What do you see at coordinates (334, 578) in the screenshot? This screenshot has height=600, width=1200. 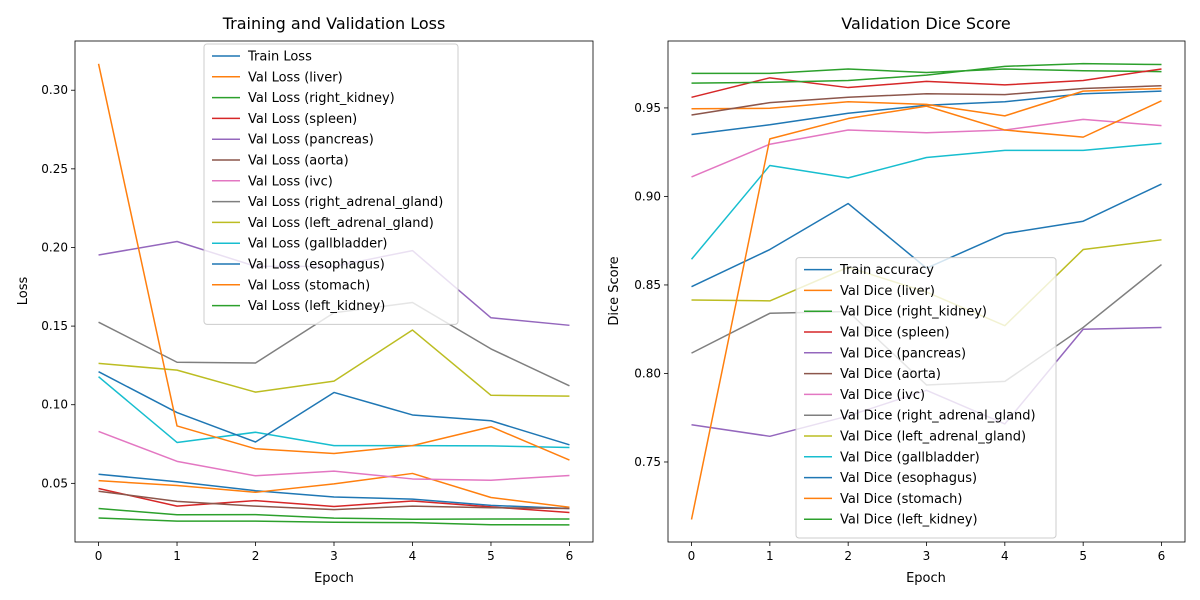 I see `loss-chart-xlabel: Epoch` at bounding box center [334, 578].